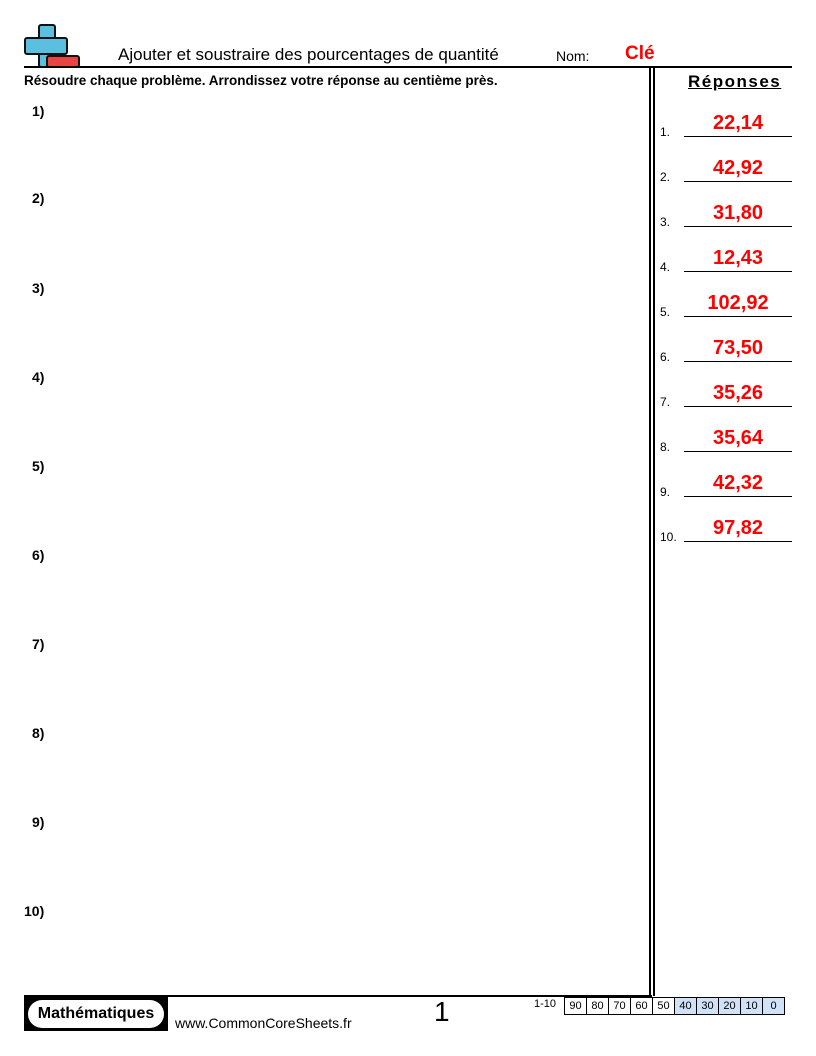  I want to click on site-url: www.CommonCoreSheets.fr, so click(263, 1023).